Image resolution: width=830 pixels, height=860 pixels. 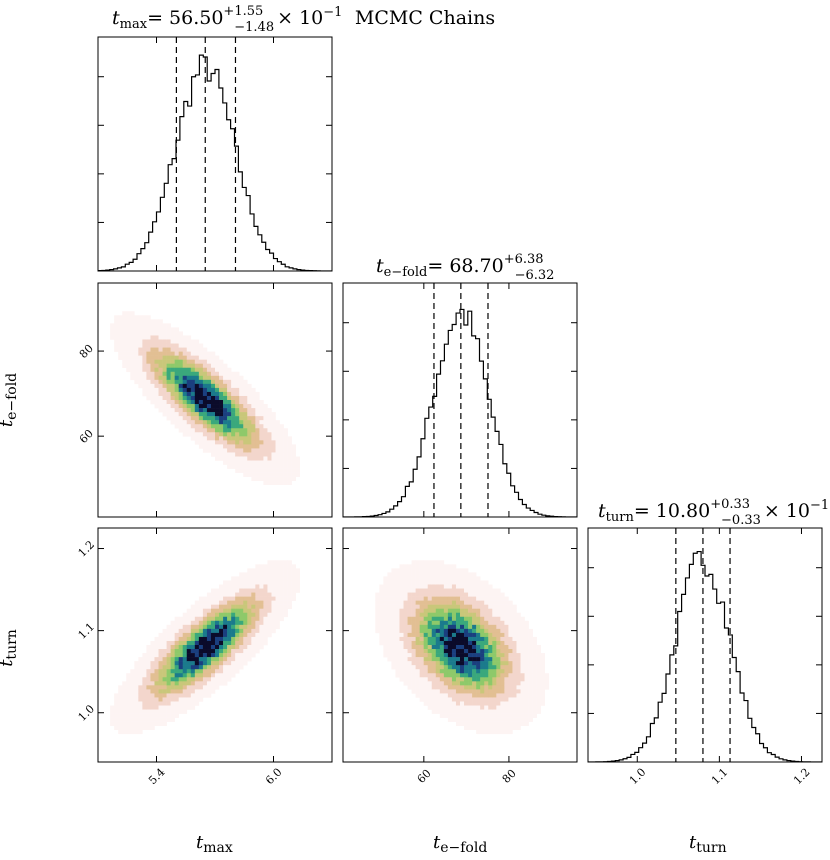 I want to click on yticklabel-t_turn: 1.1, so click(x=87, y=631).